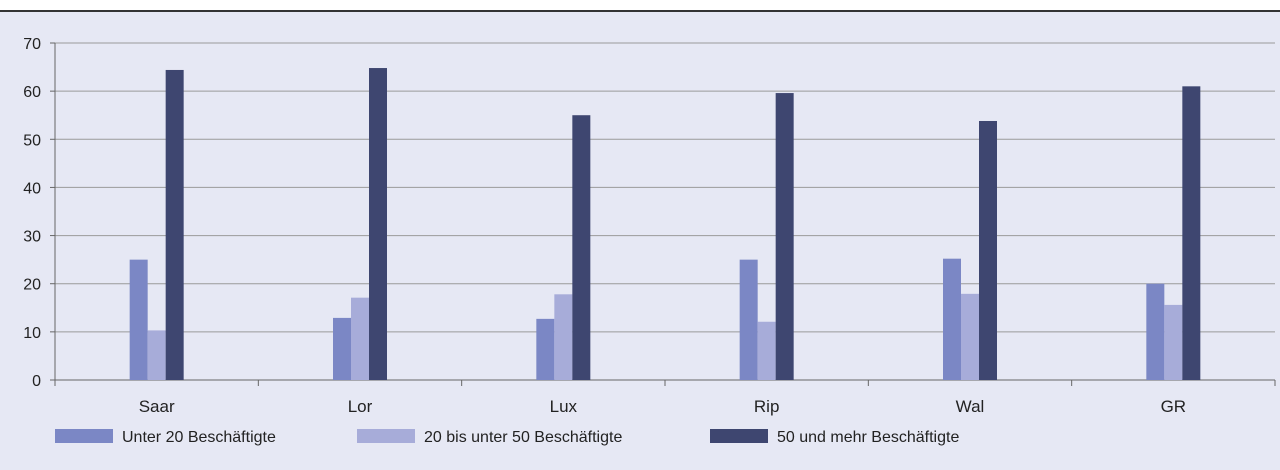 The height and width of the screenshot is (470, 1280). Describe the element at coordinates (32, 92) in the screenshot. I see `y-tick-label: 60` at that location.